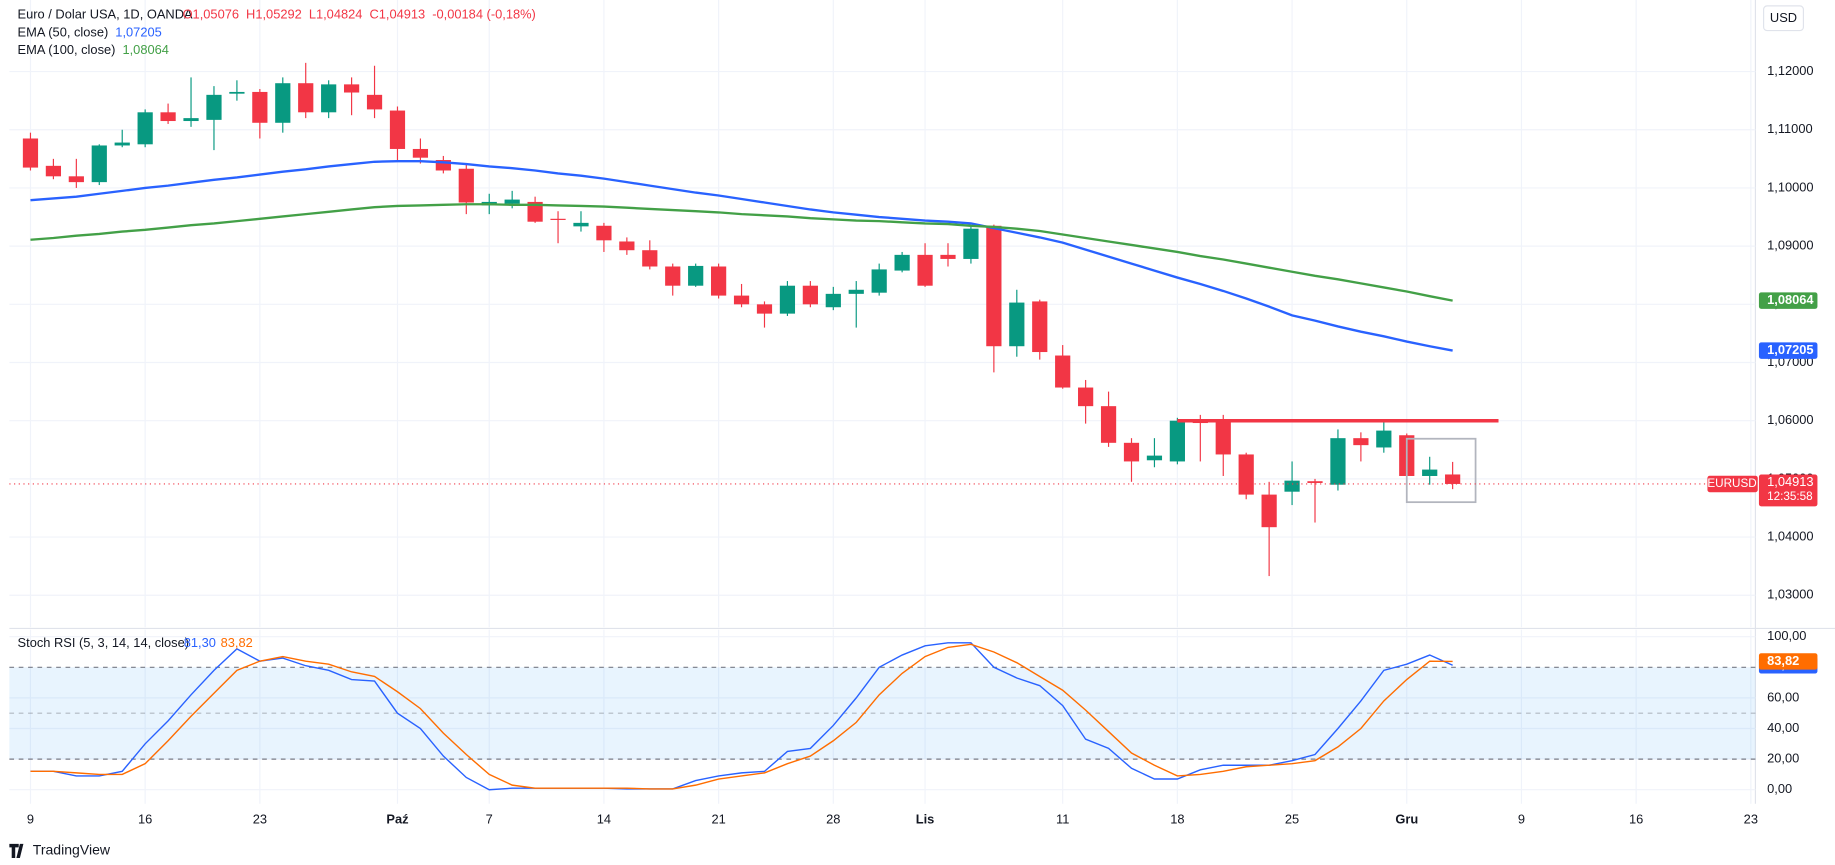 This screenshot has width=1835, height=865. What do you see at coordinates (1790, 186) in the screenshot?
I see `y-tick-label: 1,10000` at bounding box center [1790, 186].